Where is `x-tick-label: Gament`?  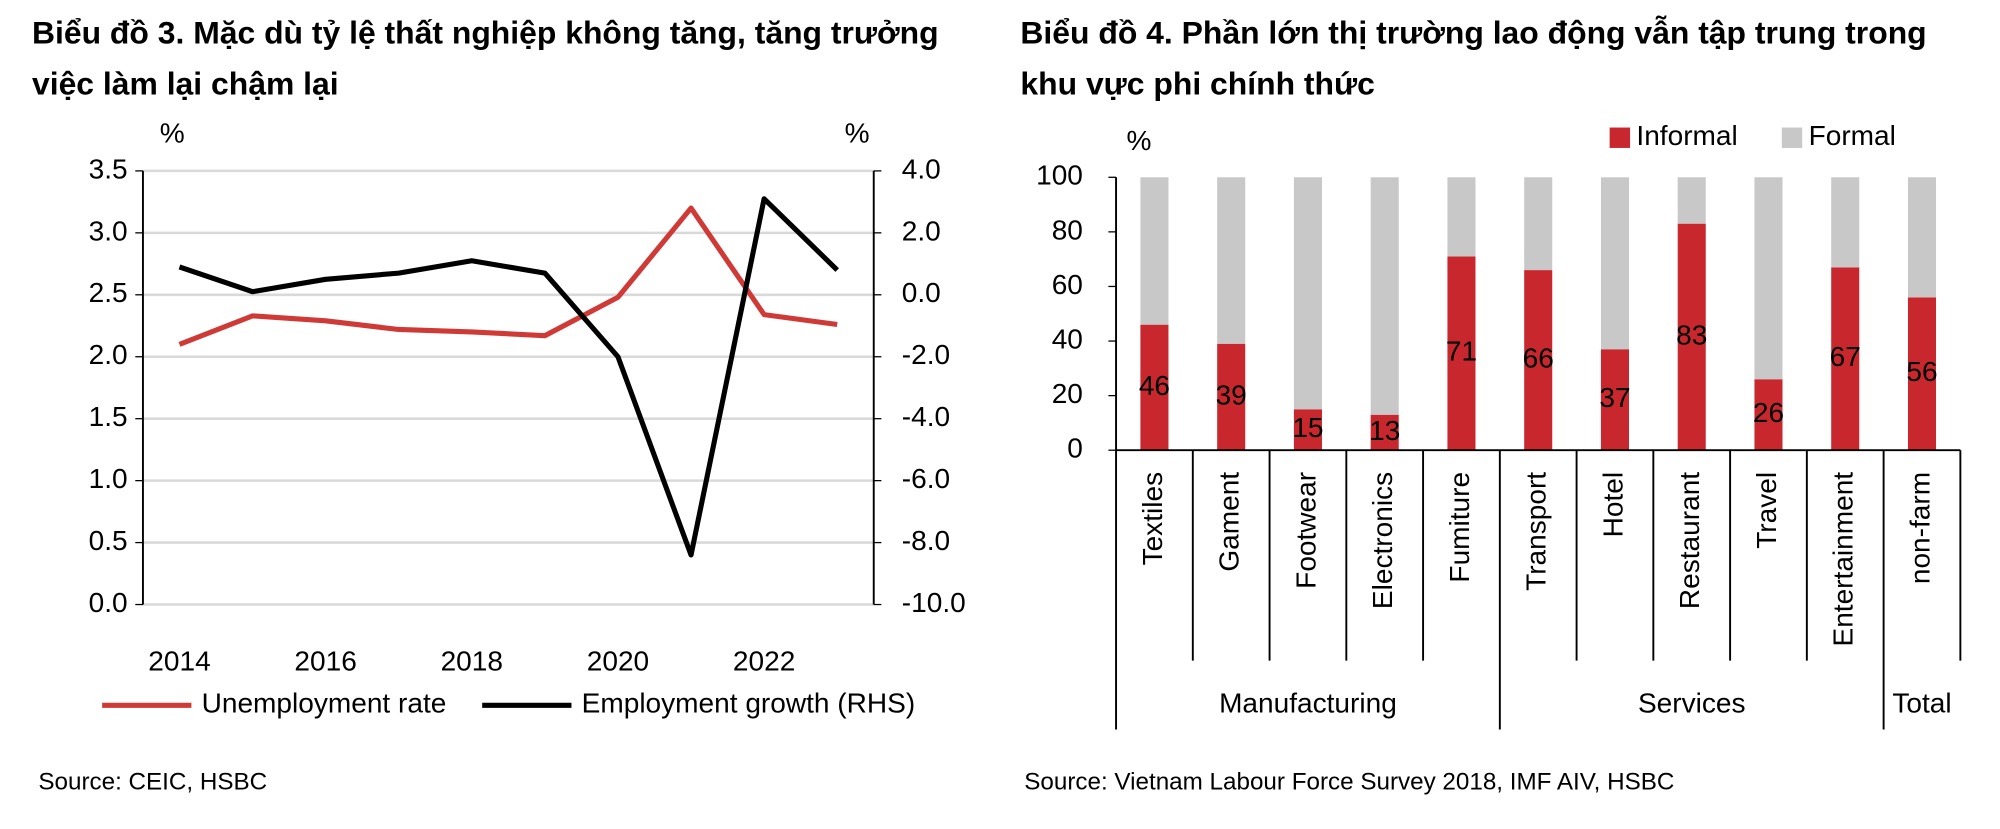
x-tick-label: Gament is located at coordinates (1229, 522).